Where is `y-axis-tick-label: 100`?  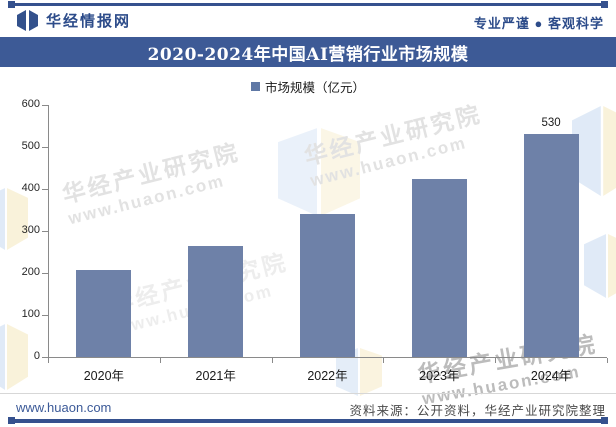 y-axis-tick-label: 100 is located at coordinates (30, 314).